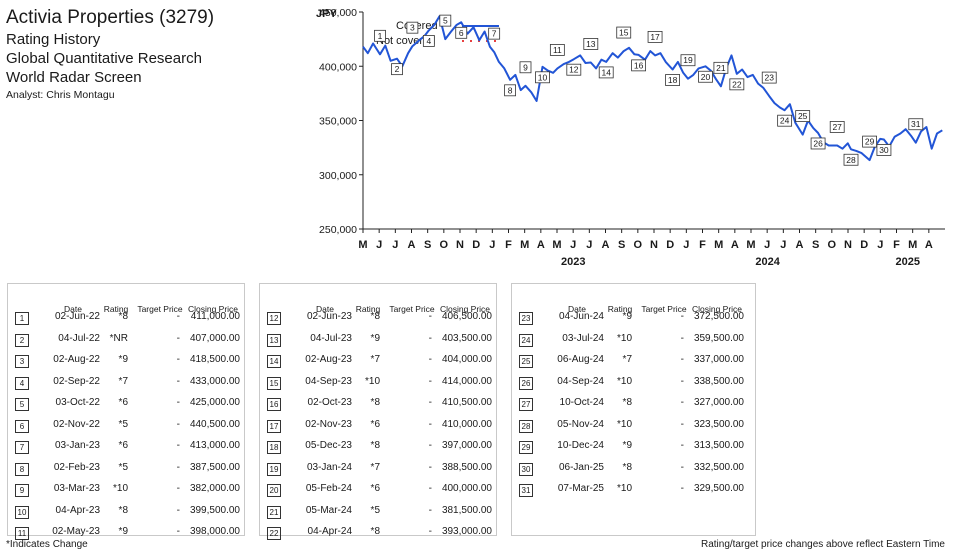 This screenshot has width=955, height=551. What do you see at coordinates (341, 121) in the screenshot?
I see `y-axis: 250,000 300,000 350,000 400,000 450,000` at bounding box center [341, 121].